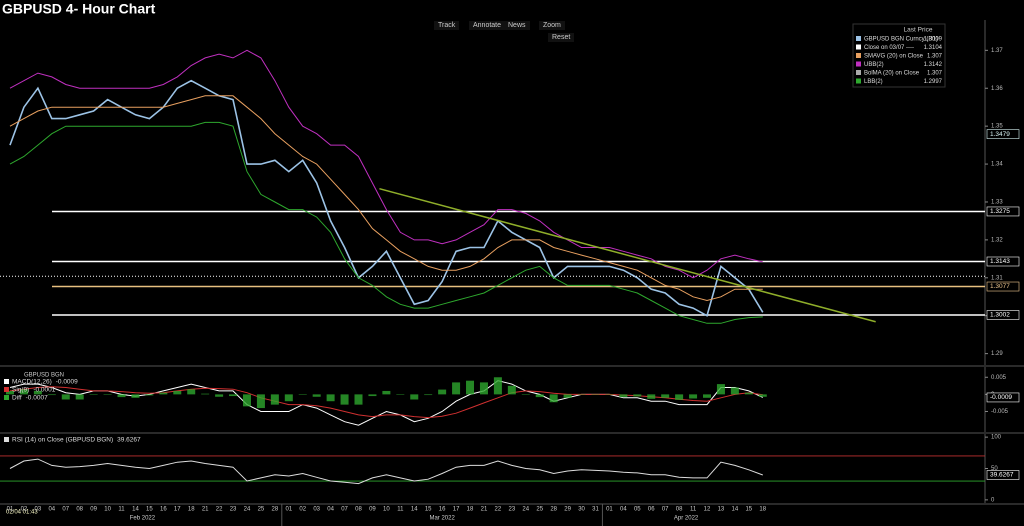 This screenshot has width=1024, height=526. What do you see at coordinates (386, 510) in the screenshot?
I see `x-tick-label: 10` at bounding box center [386, 510].